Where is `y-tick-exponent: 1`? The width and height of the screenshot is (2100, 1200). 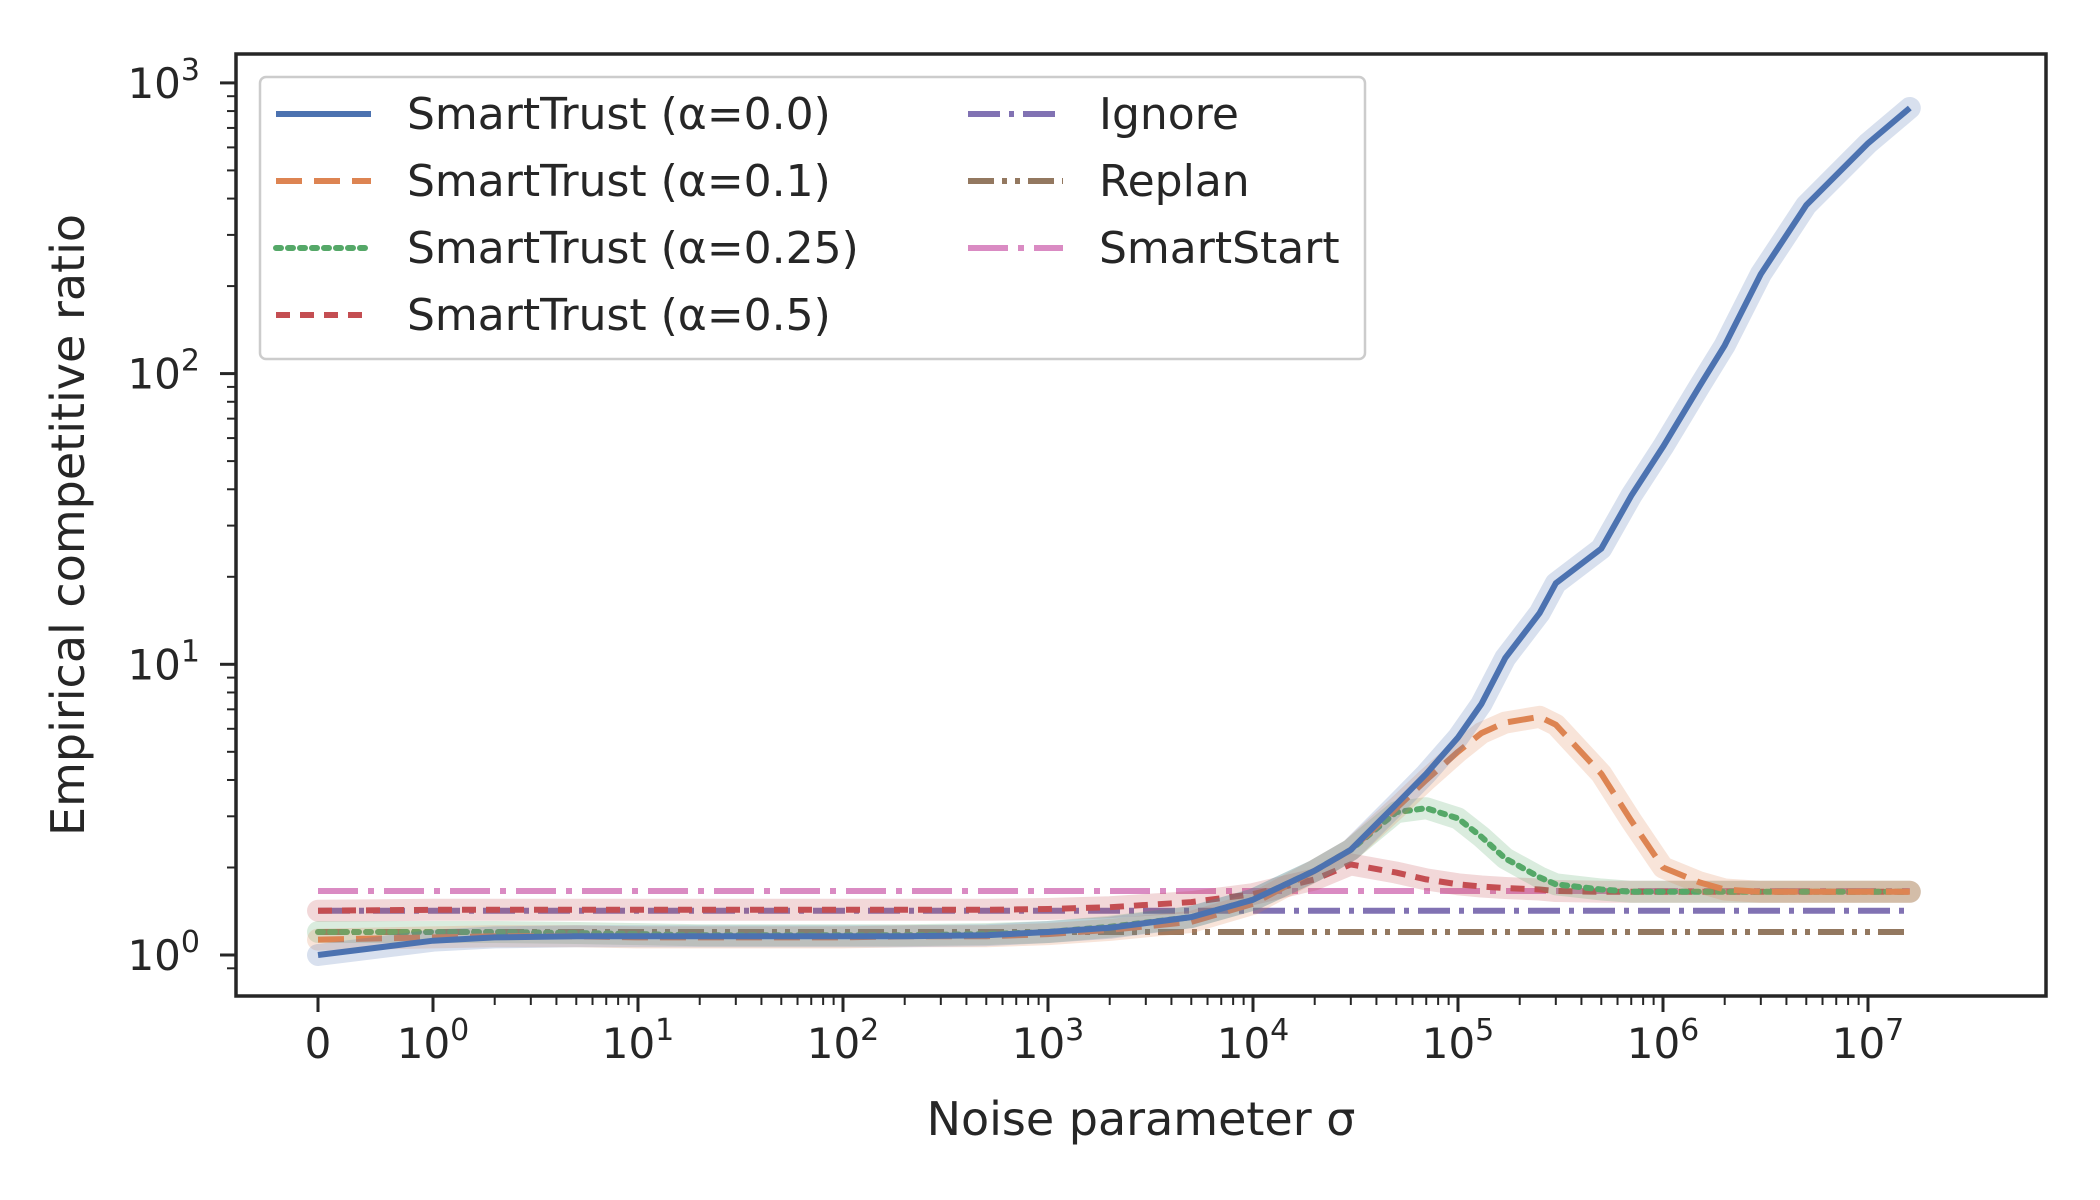
y-tick-exponent: 1 is located at coordinates (190, 651).